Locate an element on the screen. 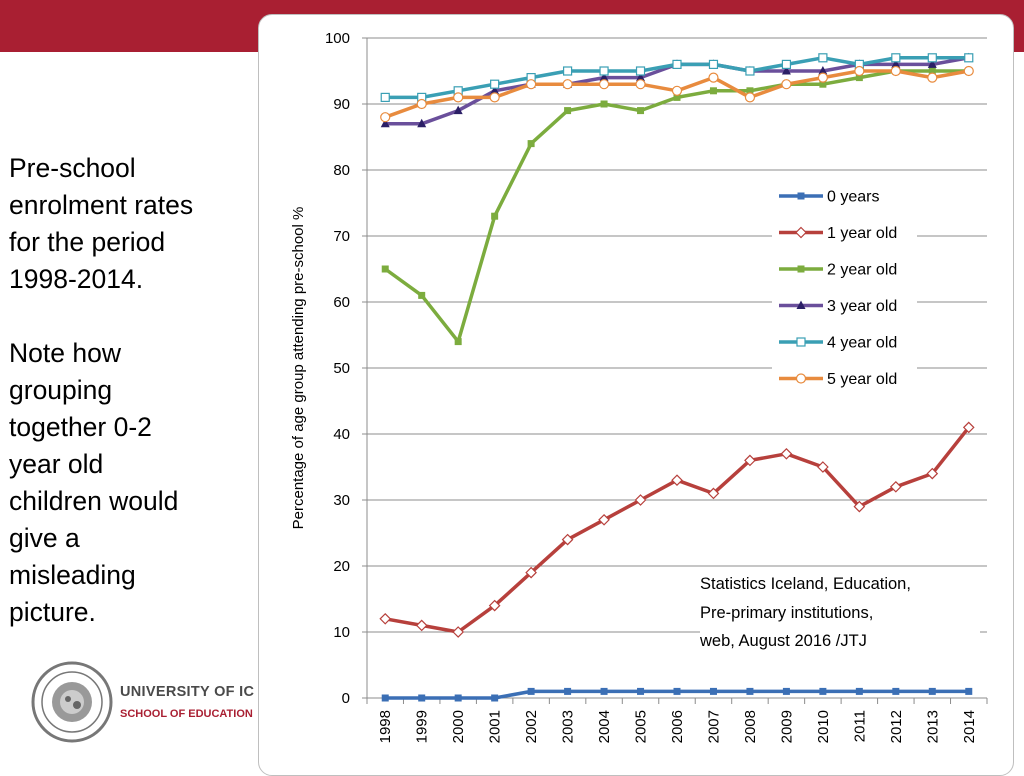  source-line-2: Pre-primary institutions, is located at coordinates (787, 612).